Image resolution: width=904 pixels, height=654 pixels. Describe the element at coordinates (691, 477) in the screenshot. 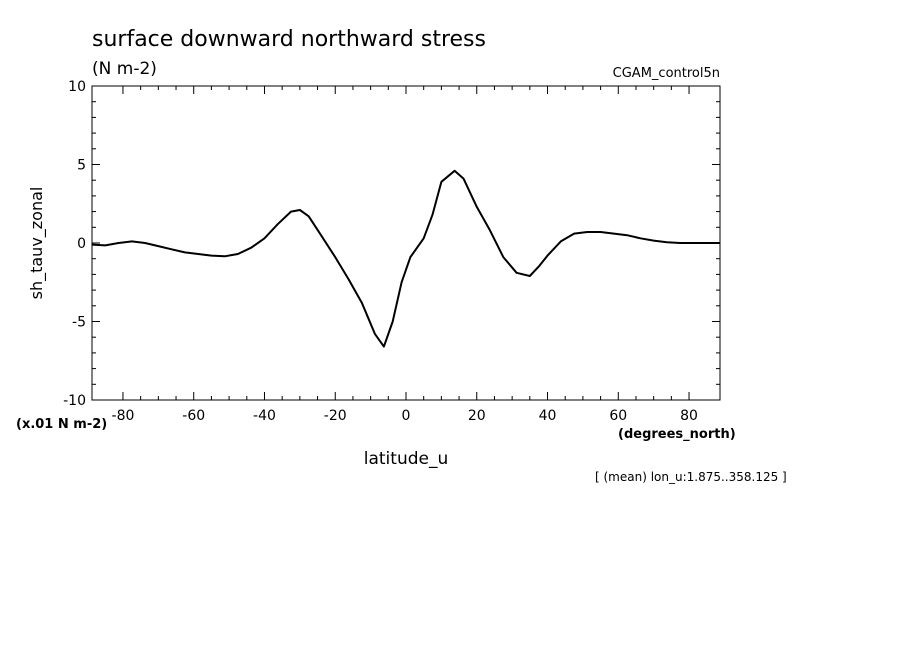

I see `footnote: [ (mean) lon_u:1.875..358.125 ]` at that location.